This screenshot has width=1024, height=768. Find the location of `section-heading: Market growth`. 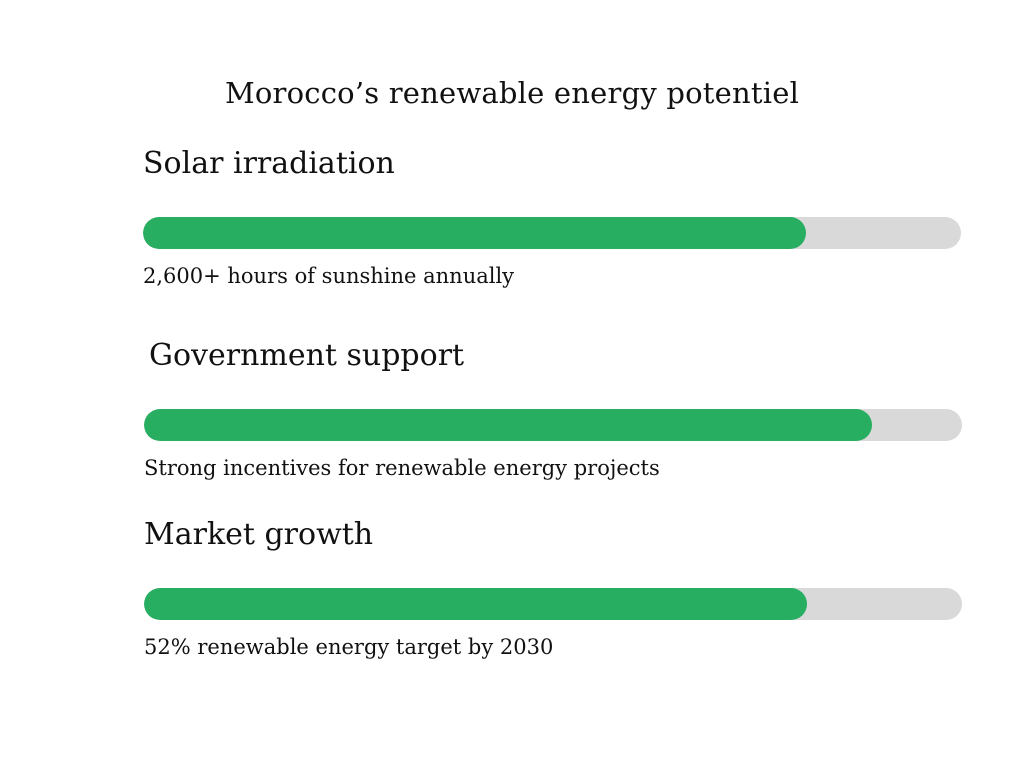

section-heading: Market growth is located at coordinates (259, 534).